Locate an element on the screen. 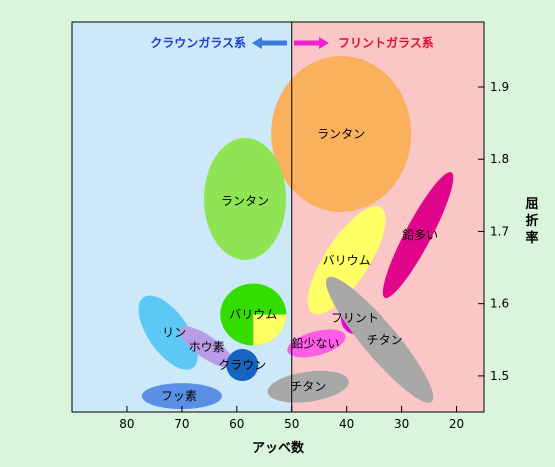  group-3-label: バリウム is located at coordinates (347, 260).